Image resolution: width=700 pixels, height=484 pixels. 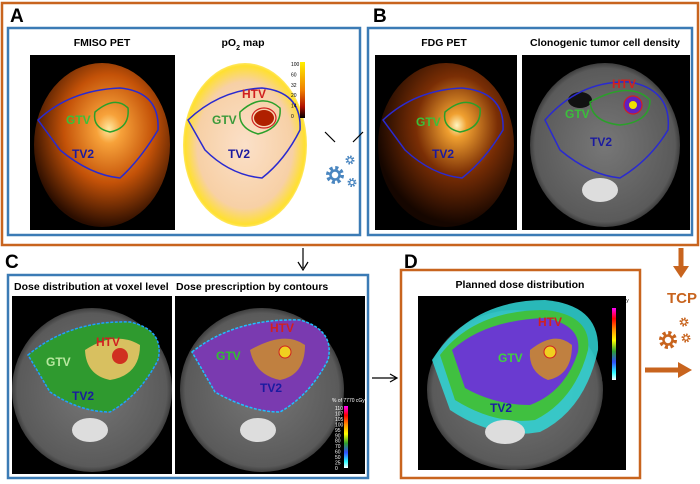 I want to click on panel-letter: A, so click(x=17, y=16).